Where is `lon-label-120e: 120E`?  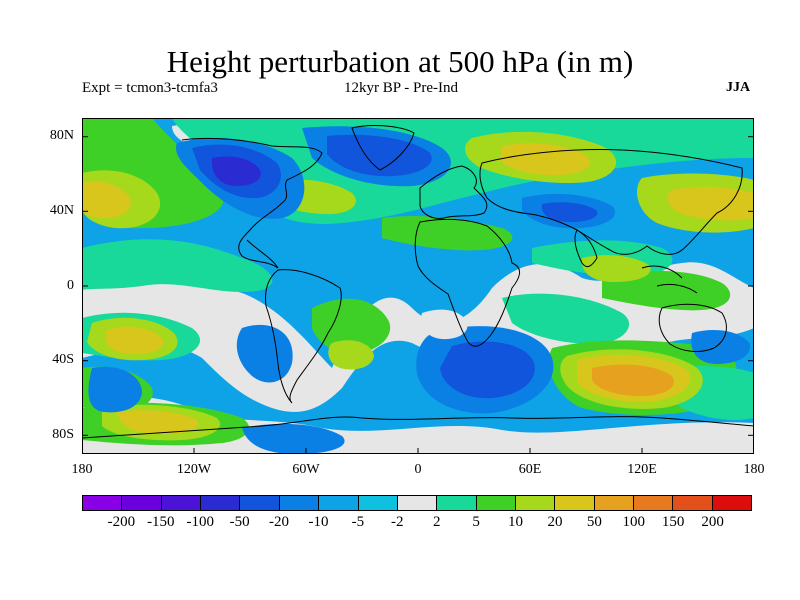
lon-label-120e: 120E is located at coordinates (642, 469).